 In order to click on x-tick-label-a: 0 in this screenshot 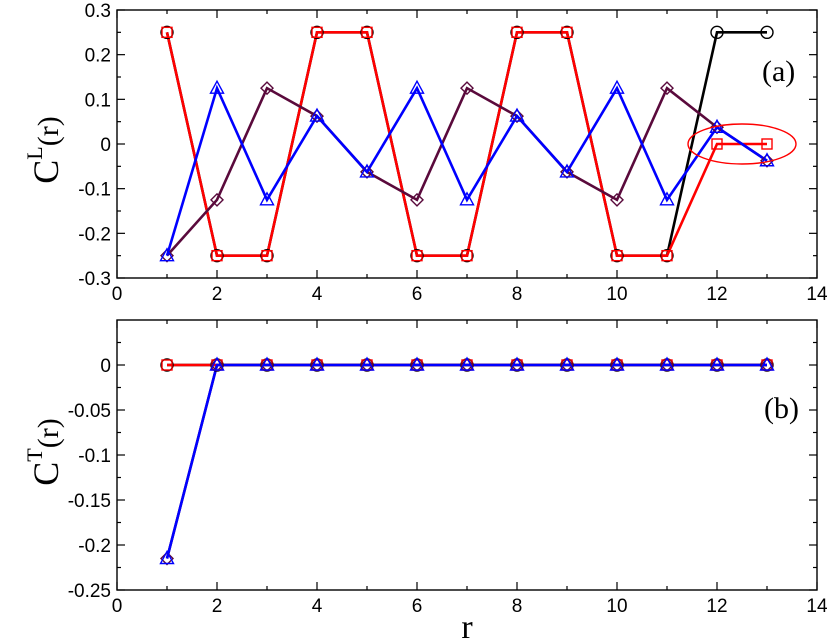, I will do `click(117, 294)`.